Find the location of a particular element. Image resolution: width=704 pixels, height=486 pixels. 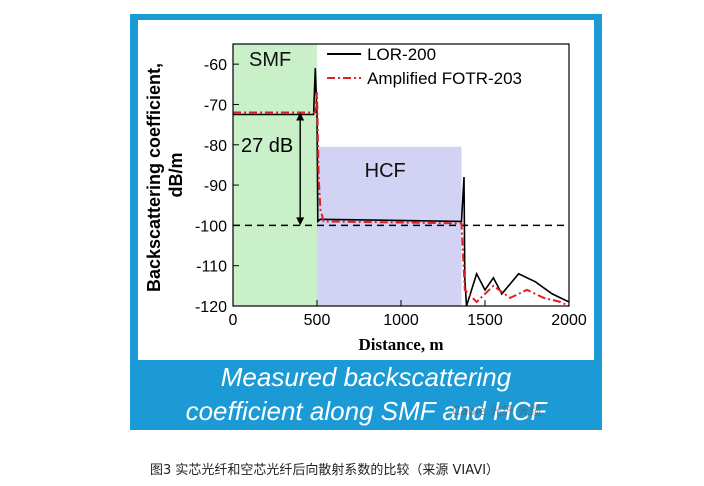

caption-line-2: coefficient along SMF and HCF is located at coordinates (366, 411).